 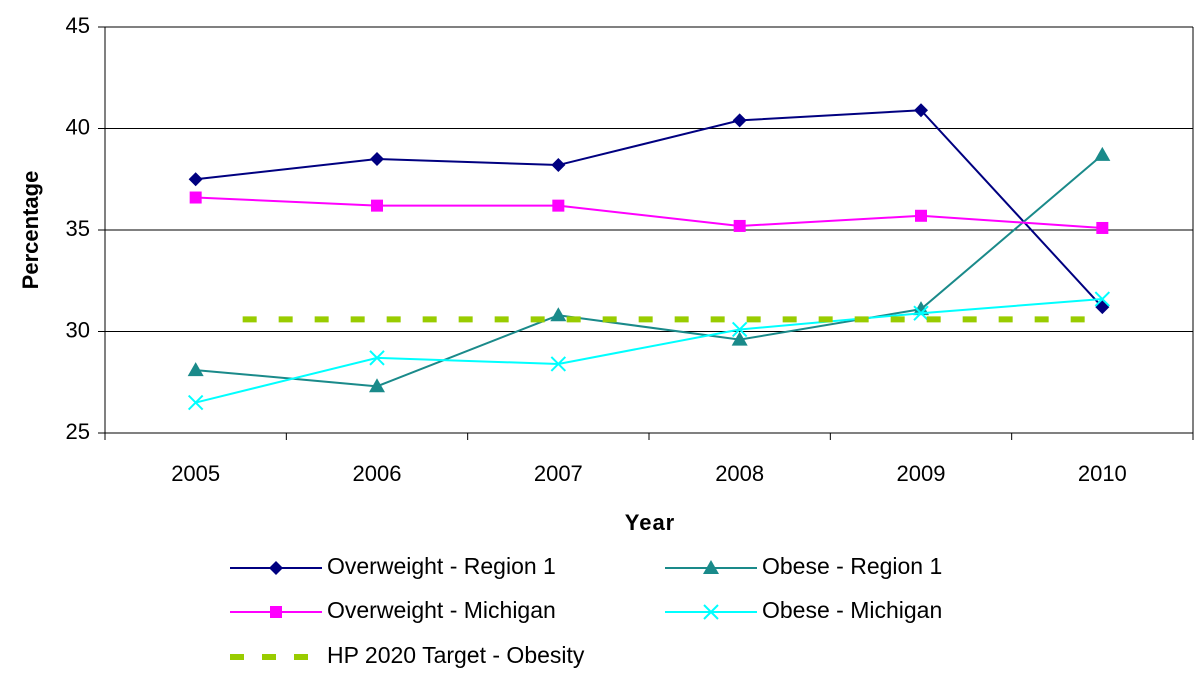 I want to click on y-tick-label: 45, so click(x=78, y=25).